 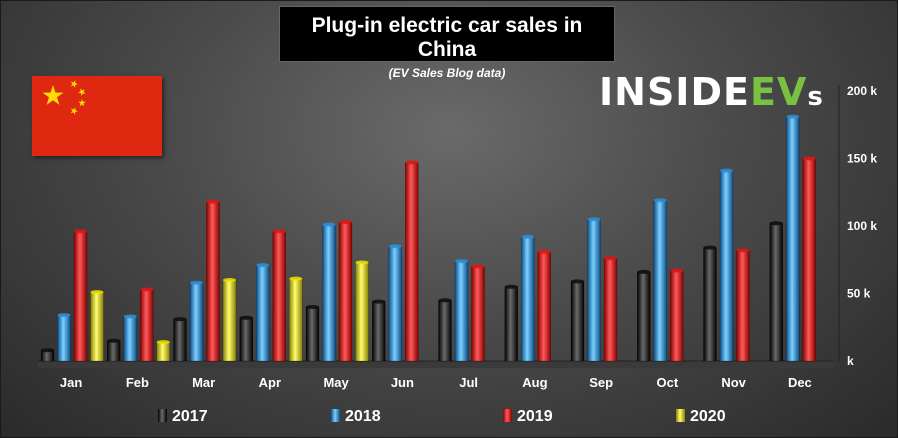 I want to click on bar-2017-oct, so click(x=644, y=315).